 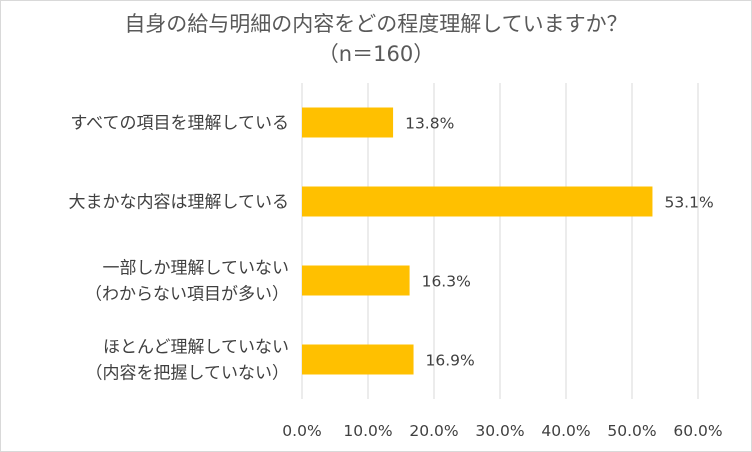 What do you see at coordinates (196, 269) in the screenshot?
I see `category-label: 一部しか理解していない` at bounding box center [196, 269].